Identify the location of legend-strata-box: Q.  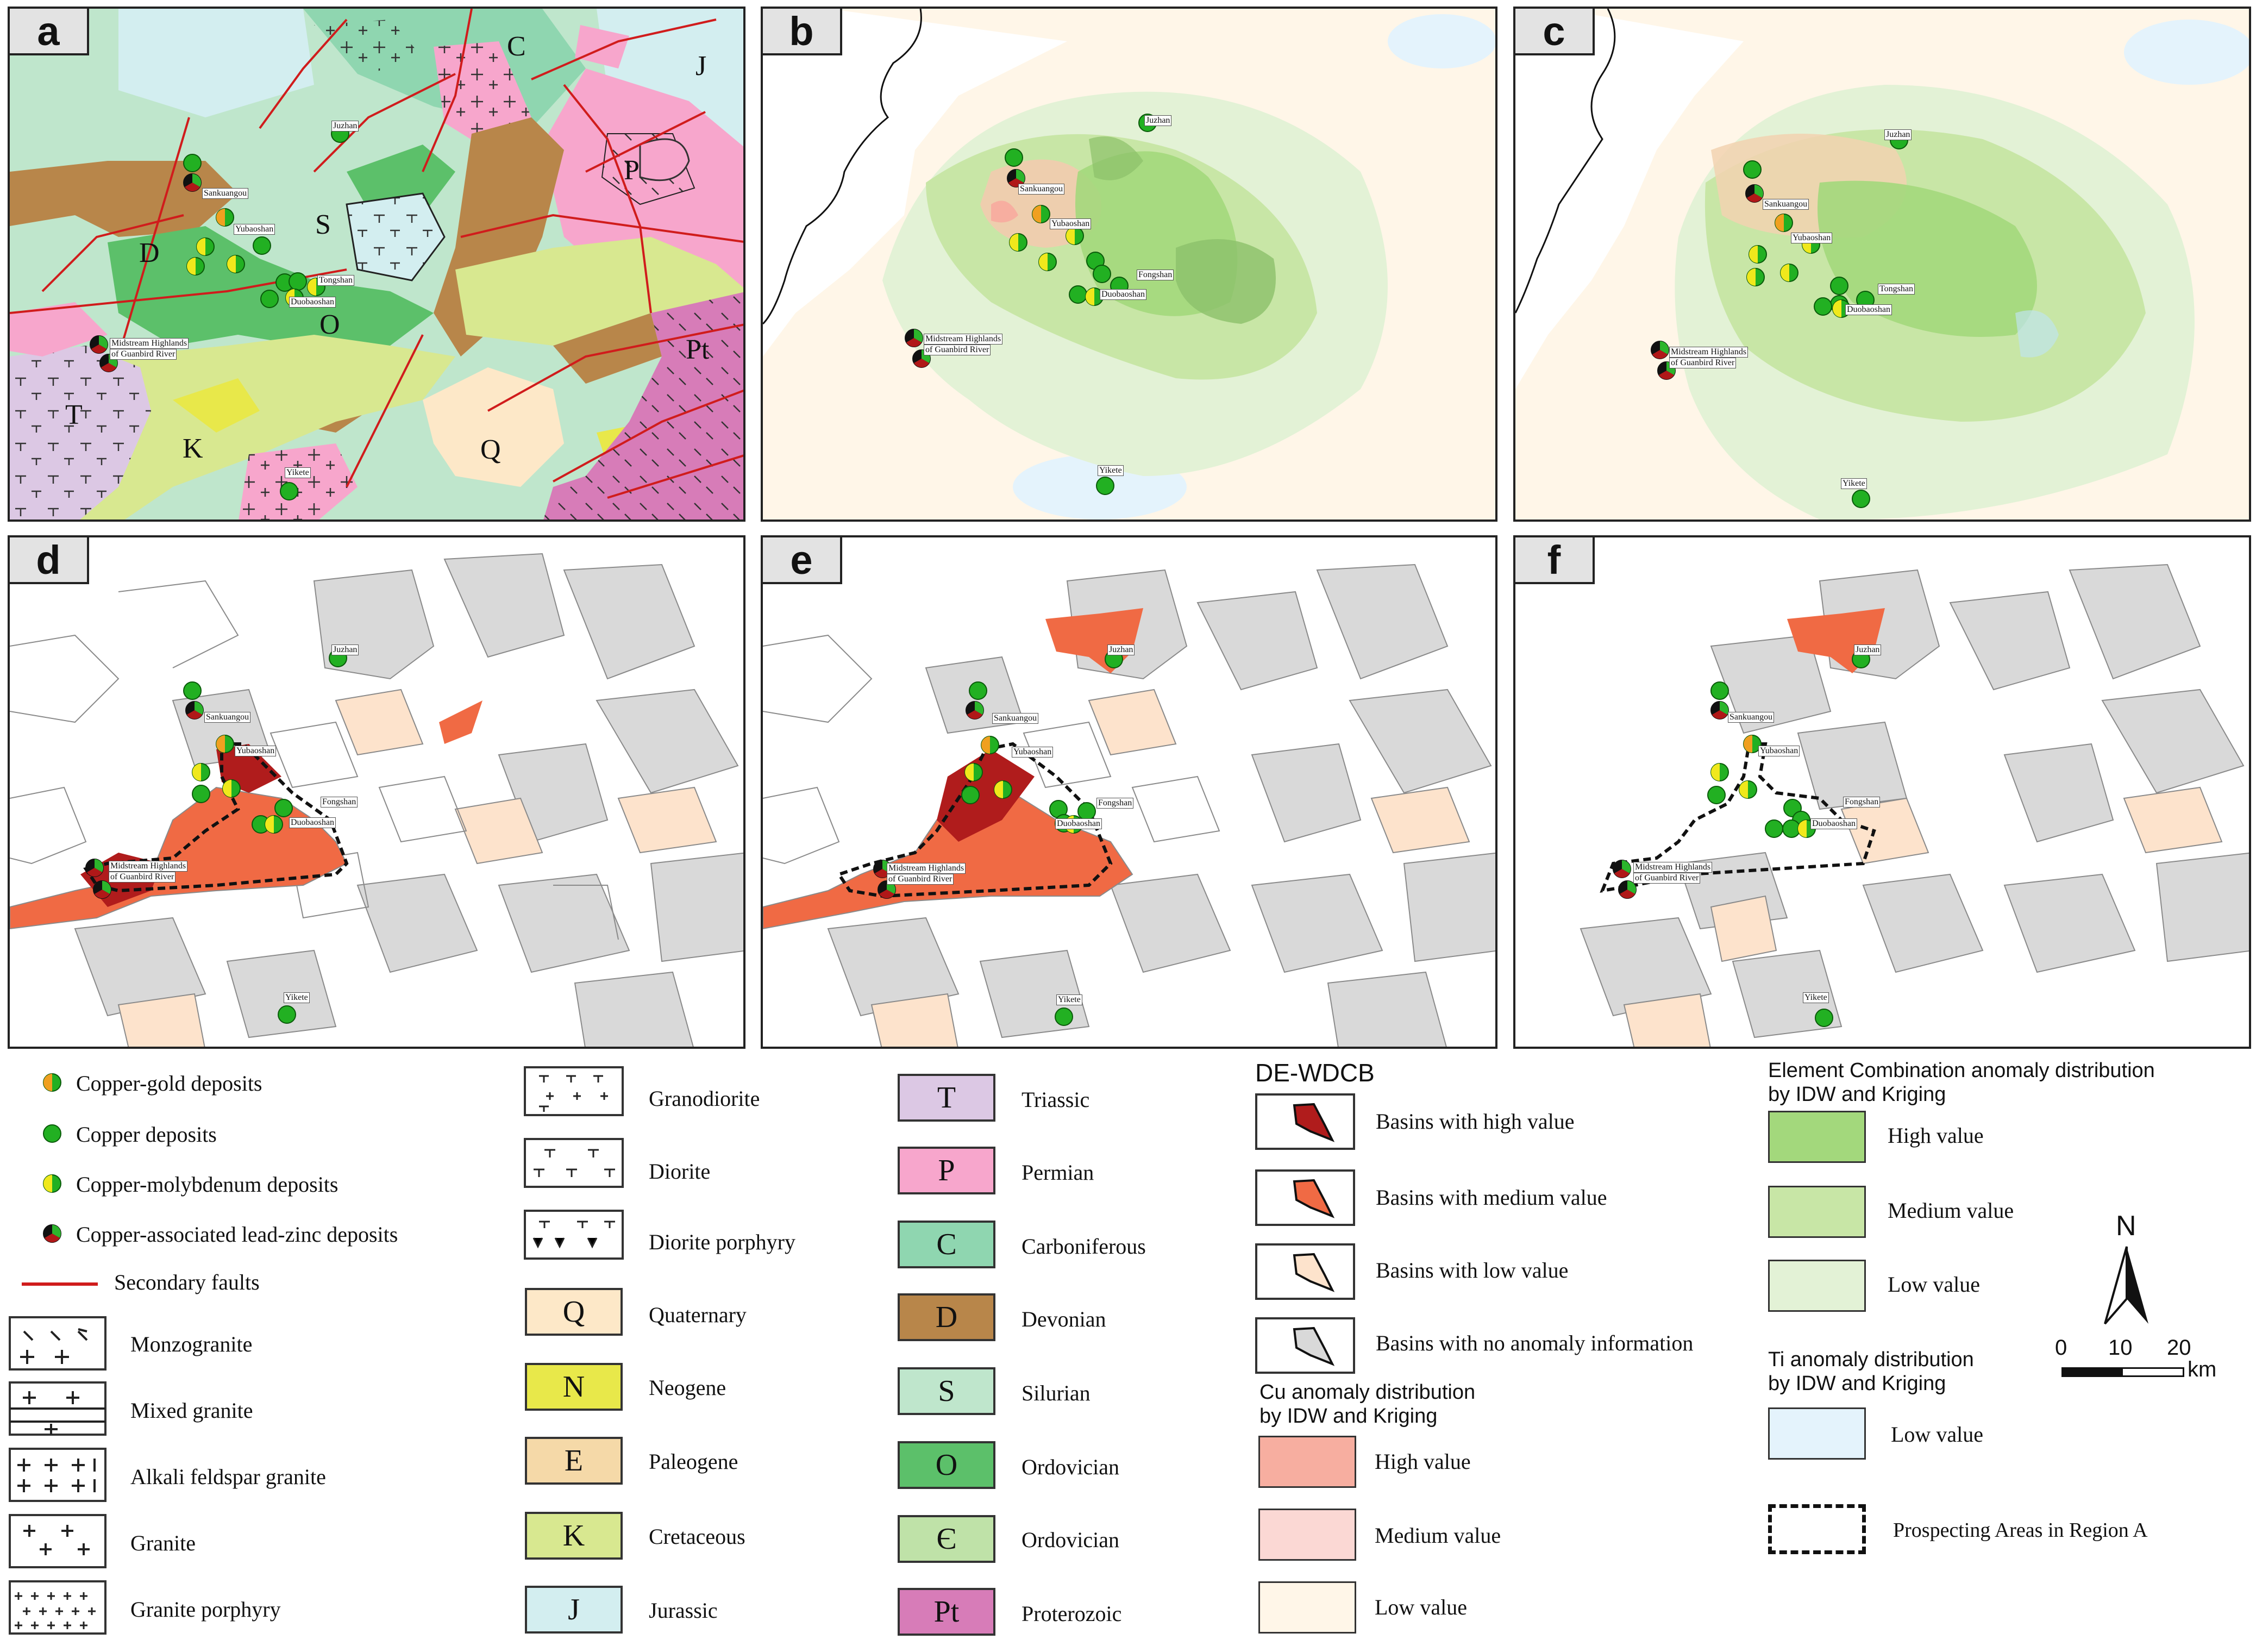
(574, 1312).